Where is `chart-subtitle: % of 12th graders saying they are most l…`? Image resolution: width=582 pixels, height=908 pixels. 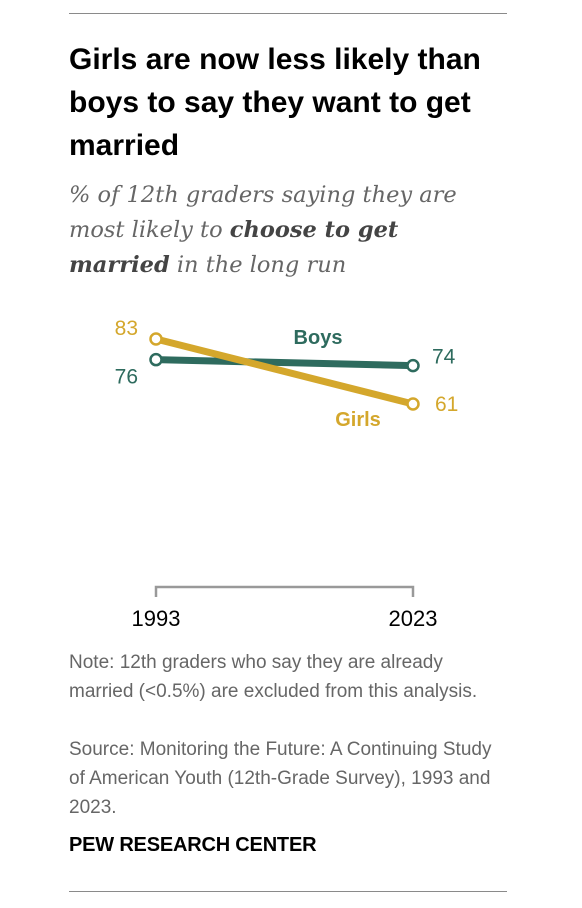 chart-subtitle: % of 12th graders saying they are most l… is located at coordinates (279, 230).